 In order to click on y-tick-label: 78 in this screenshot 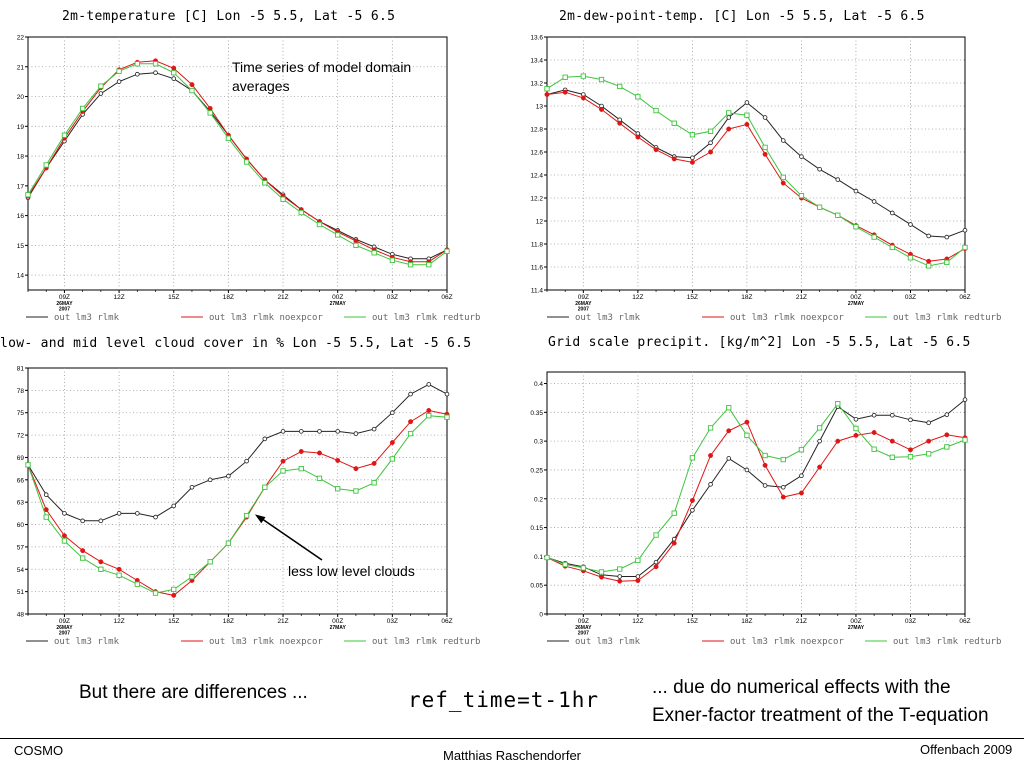, I will do `click(21, 391)`.